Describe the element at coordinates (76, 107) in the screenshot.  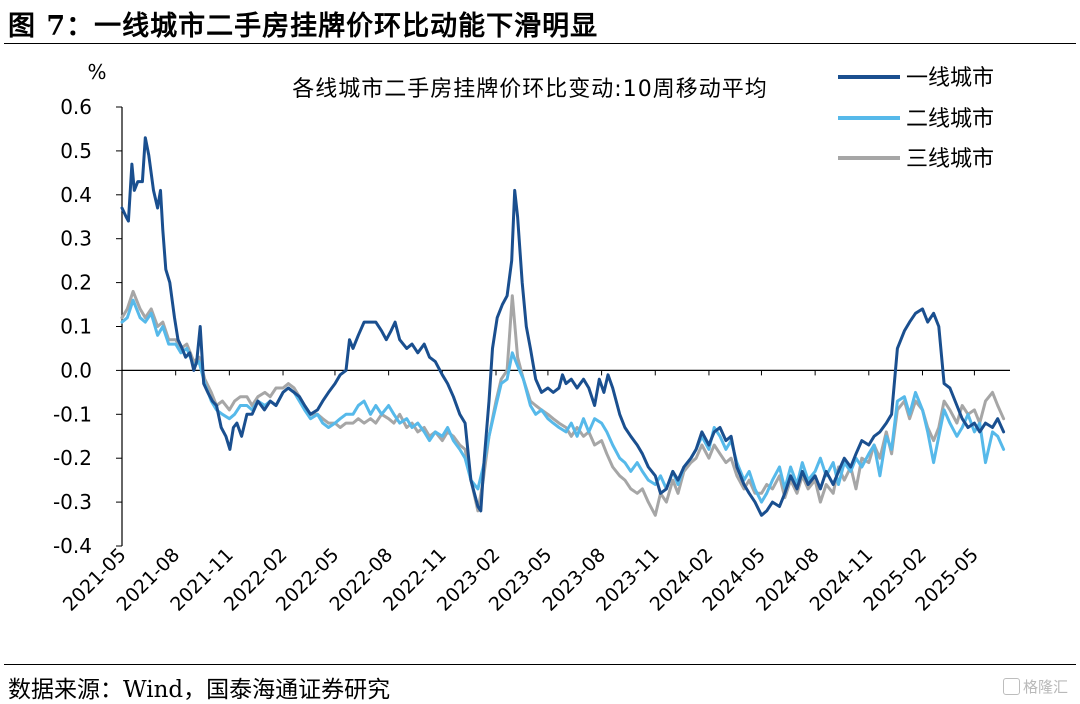
I see `y-tick-label: 0.6` at that location.